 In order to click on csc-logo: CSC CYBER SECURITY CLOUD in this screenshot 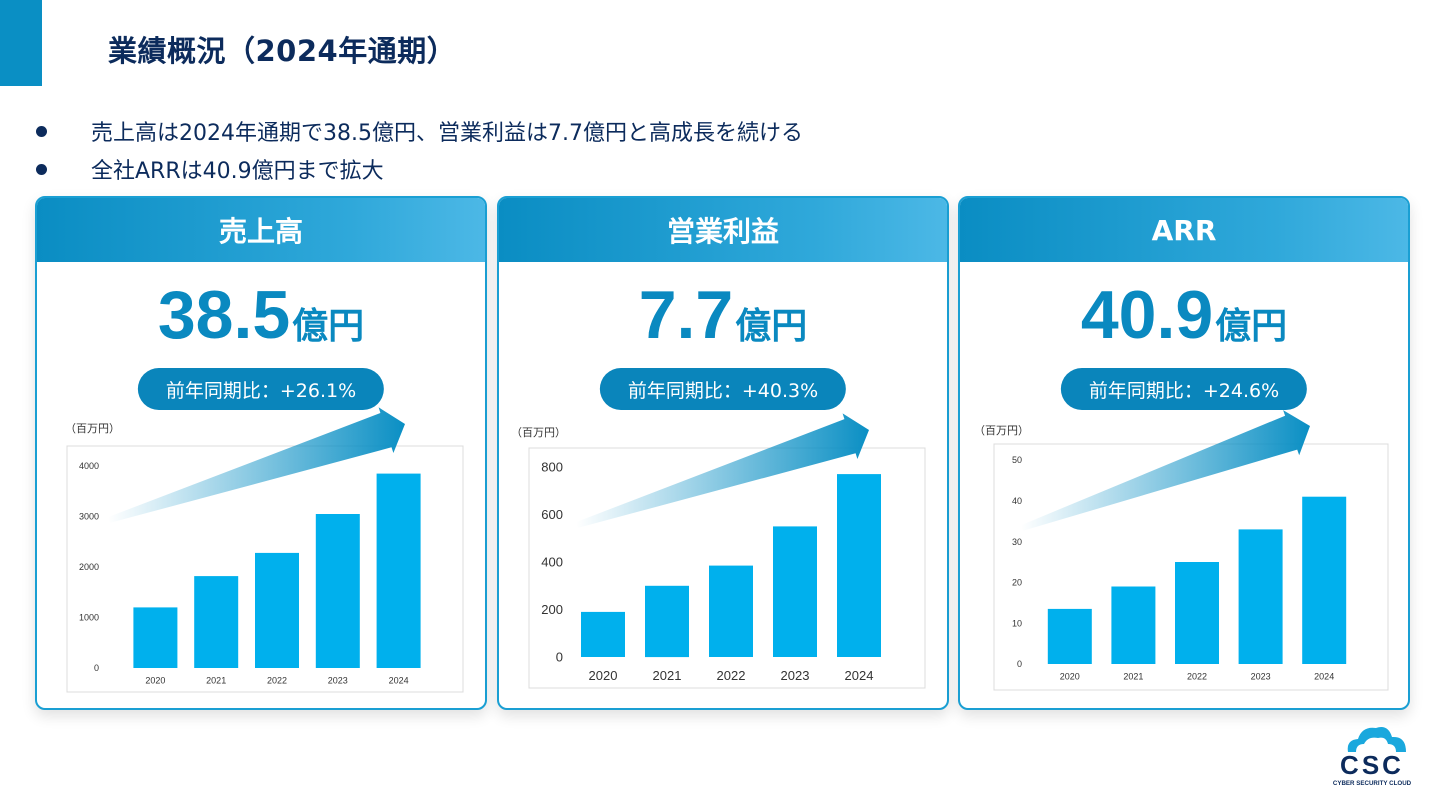, I will do `click(1372, 757)`.